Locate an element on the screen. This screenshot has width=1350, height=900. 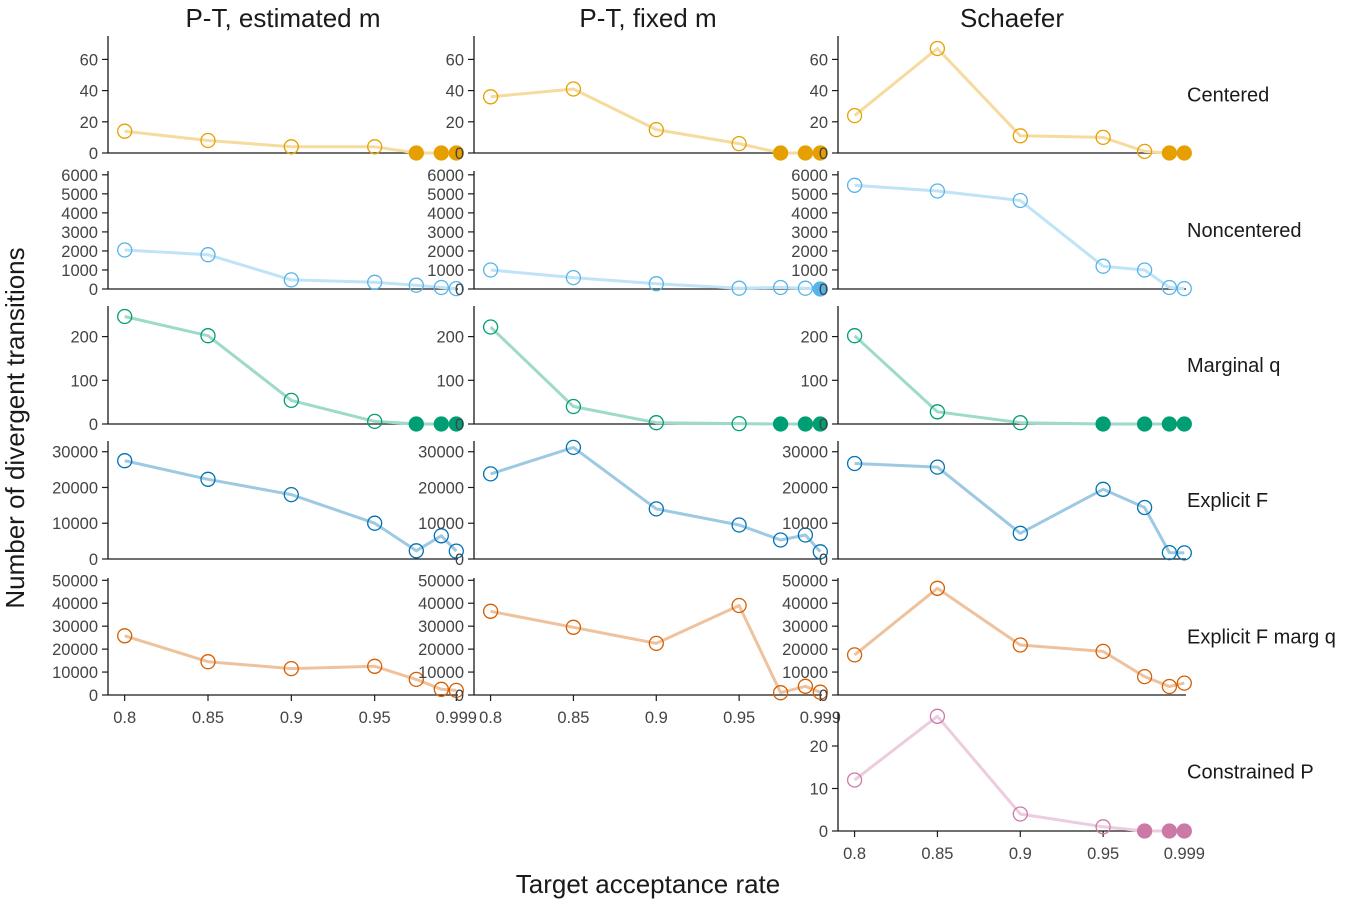
y-tick-label: 4000 is located at coordinates (809, 214).